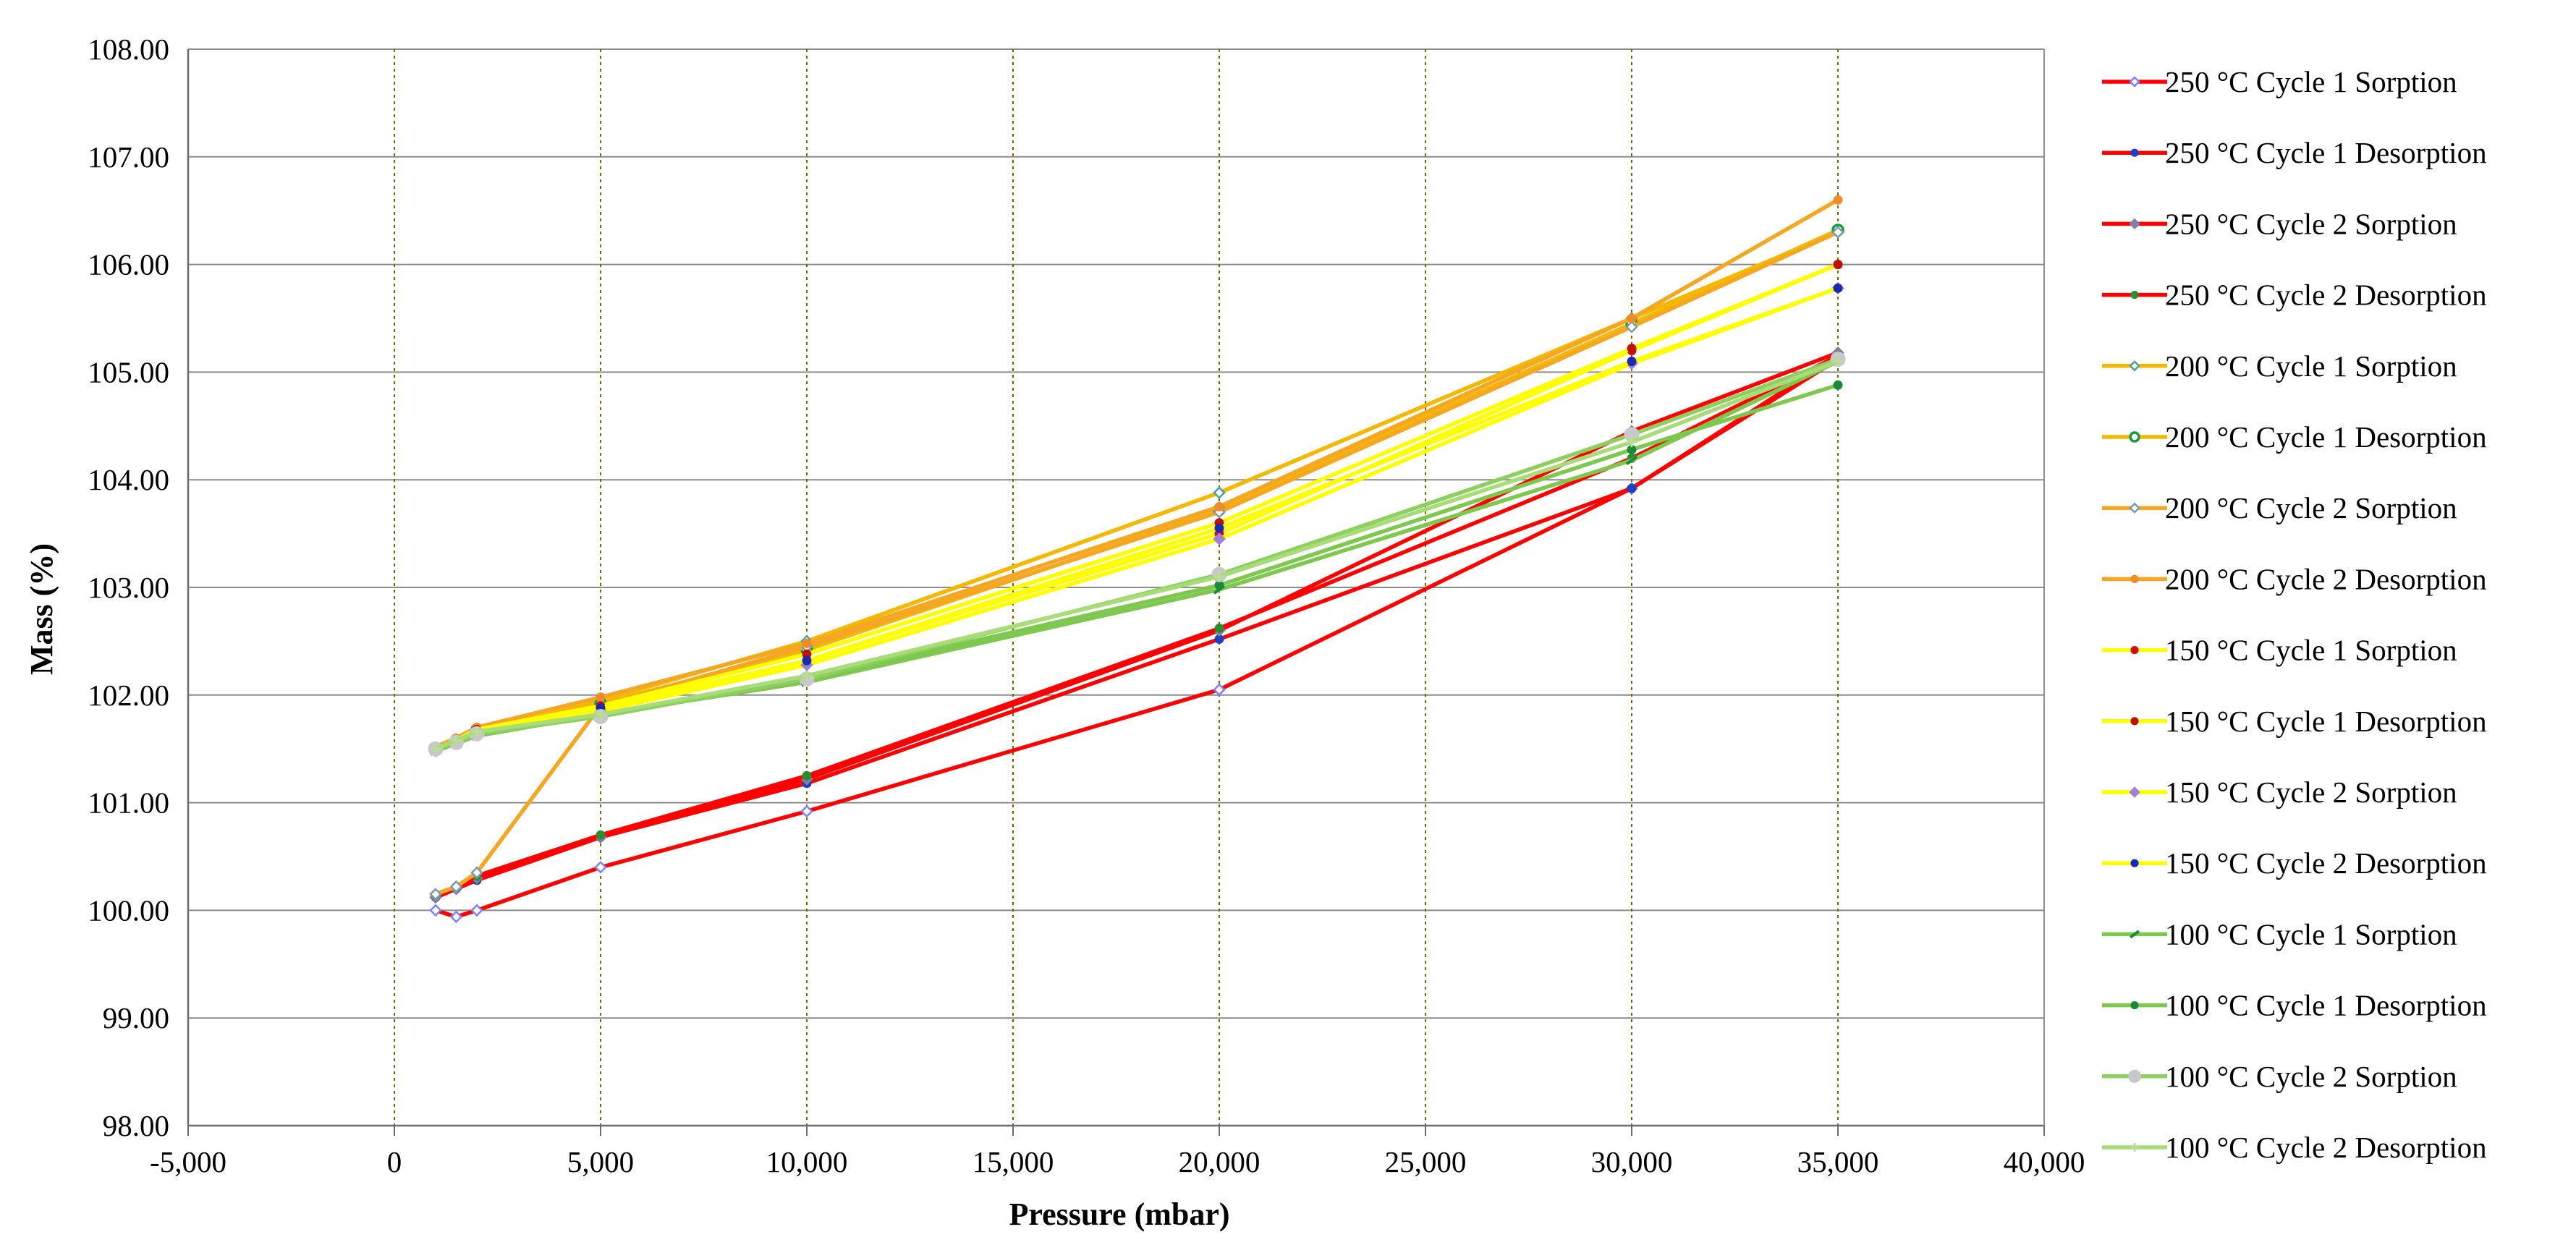 This screenshot has width=2576, height=1245. Describe the element at coordinates (2311, 1076) in the screenshot. I see `legend-label: 100 °C Cycle 2 Sorption` at that location.